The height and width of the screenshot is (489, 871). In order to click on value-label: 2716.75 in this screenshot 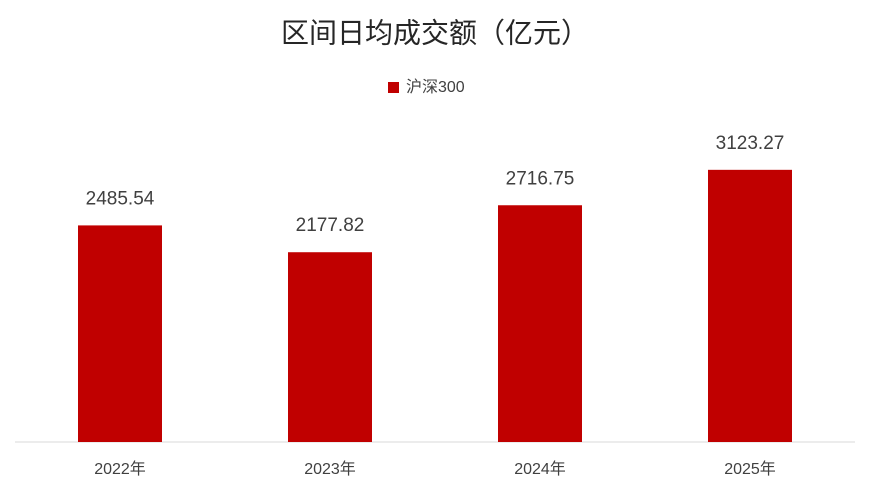, I will do `click(540, 178)`.